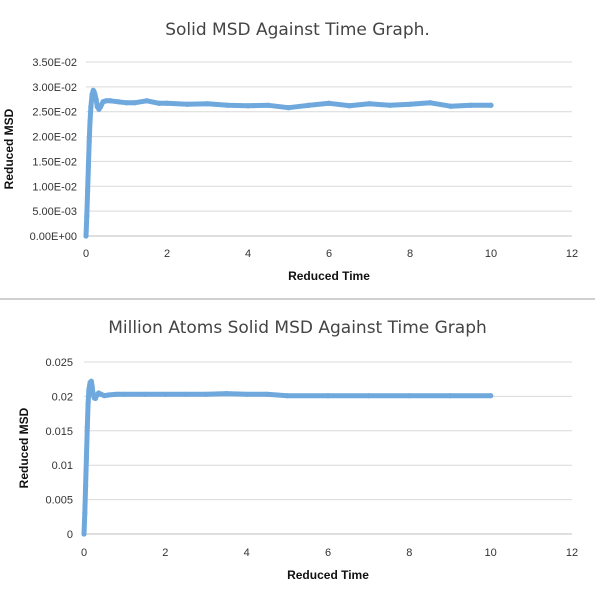  Describe the element at coordinates (53, 237) in the screenshot. I see `y-tick-label: 0.00E+00` at that location.